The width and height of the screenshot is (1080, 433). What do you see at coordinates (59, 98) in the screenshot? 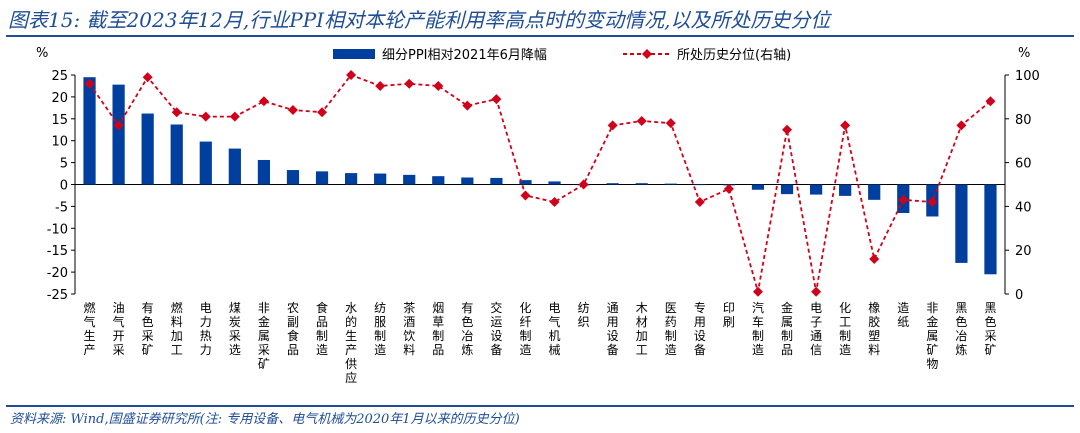
I see `left-tick-label: 20` at bounding box center [59, 98].